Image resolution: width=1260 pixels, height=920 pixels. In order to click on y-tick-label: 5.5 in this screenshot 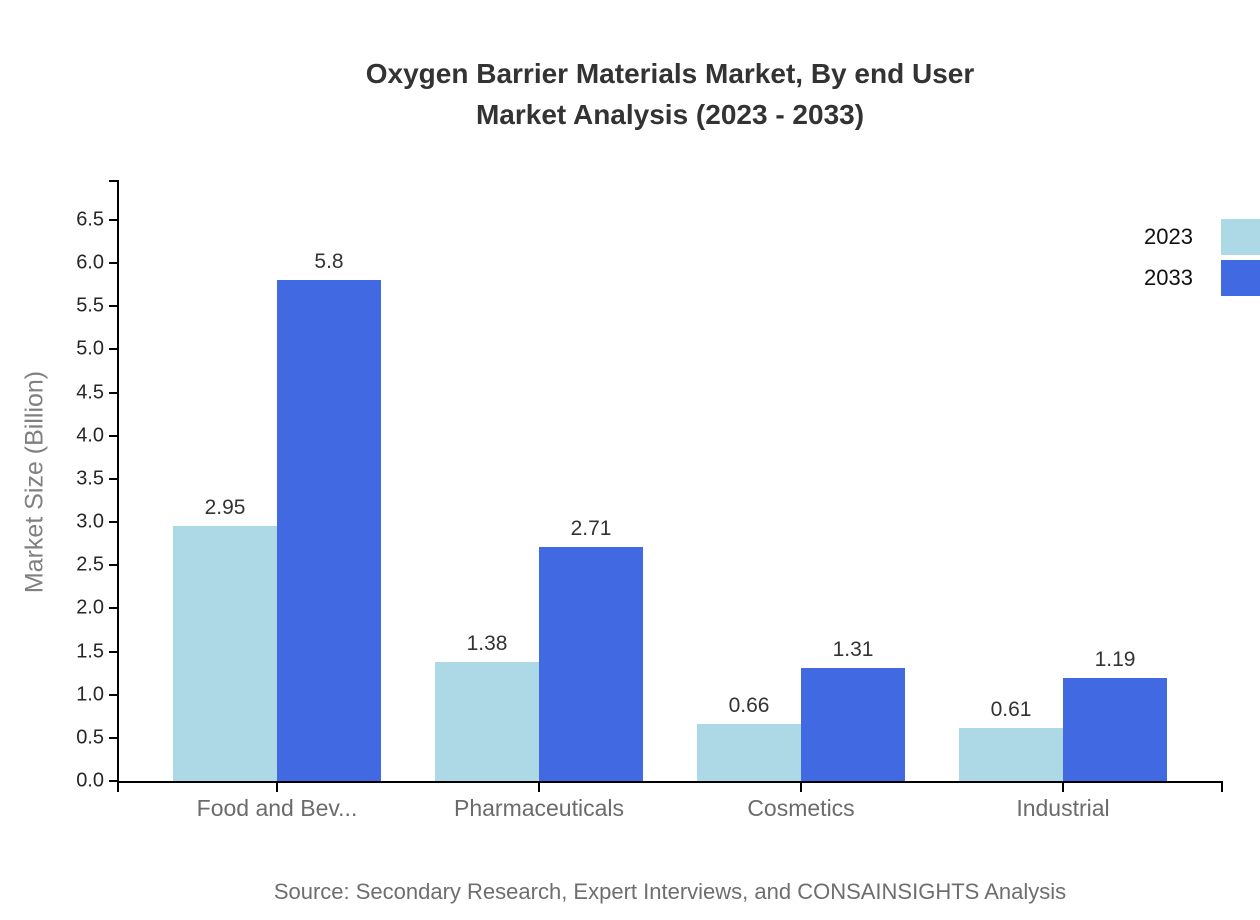, I will do `click(90, 305)`.